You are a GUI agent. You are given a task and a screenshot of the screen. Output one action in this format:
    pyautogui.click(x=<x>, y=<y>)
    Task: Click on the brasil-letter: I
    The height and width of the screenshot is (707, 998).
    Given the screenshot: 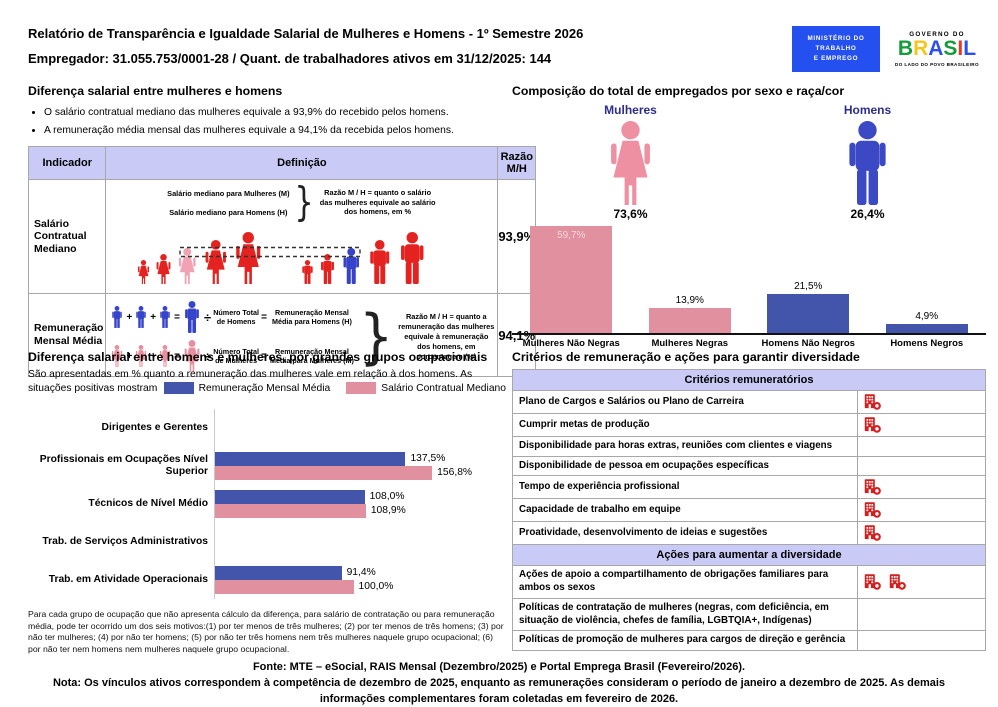 What is the action you would take?
    pyautogui.click(x=960, y=49)
    